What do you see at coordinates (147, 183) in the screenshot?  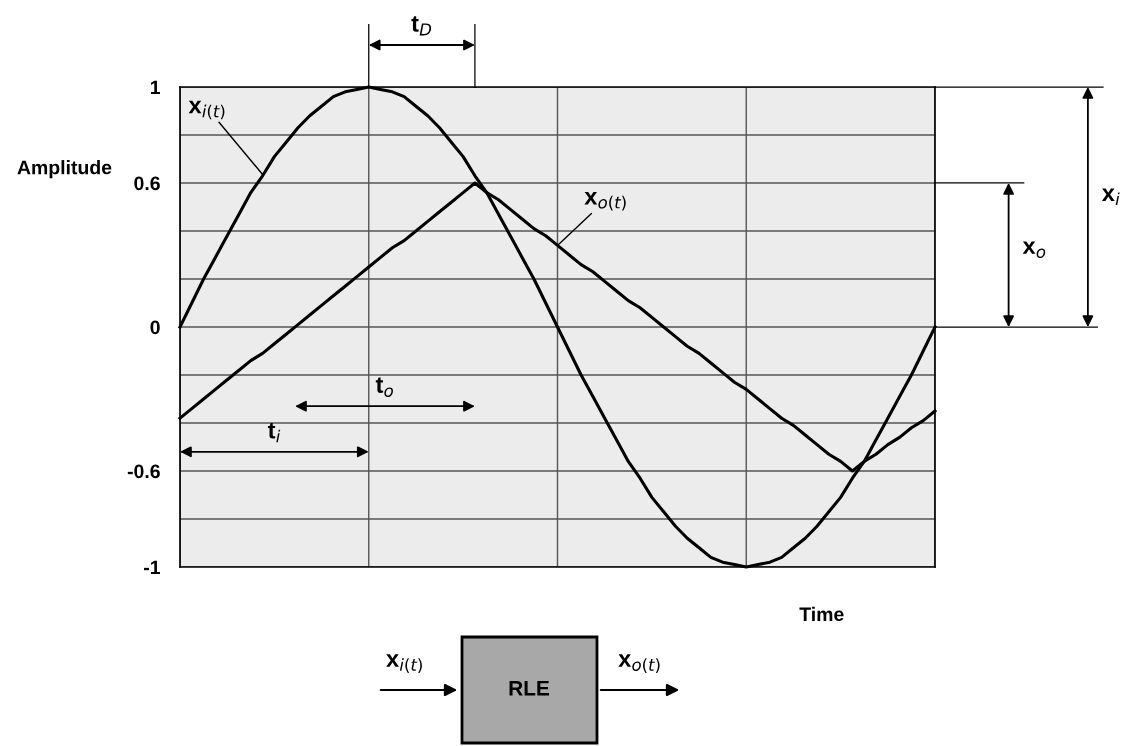 I see `y-tick-label: 0.6` at bounding box center [147, 183].